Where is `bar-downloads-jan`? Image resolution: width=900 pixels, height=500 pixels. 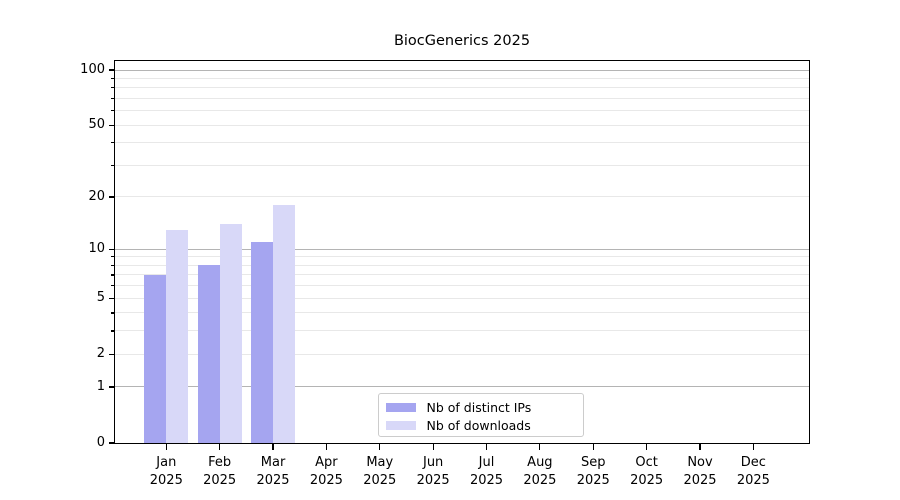 bar-downloads-jan is located at coordinates (177, 336).